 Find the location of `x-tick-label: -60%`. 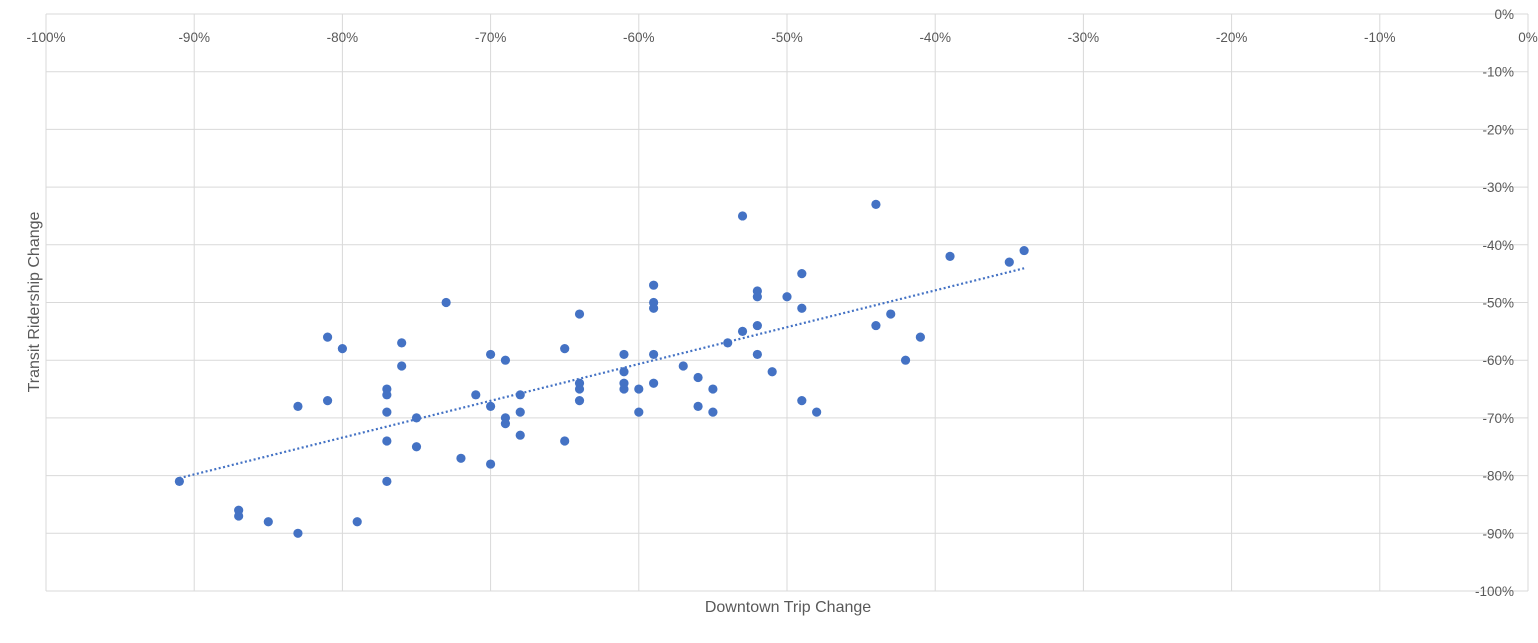

x-tick-label: -60% is located at coordinates (639, 37).